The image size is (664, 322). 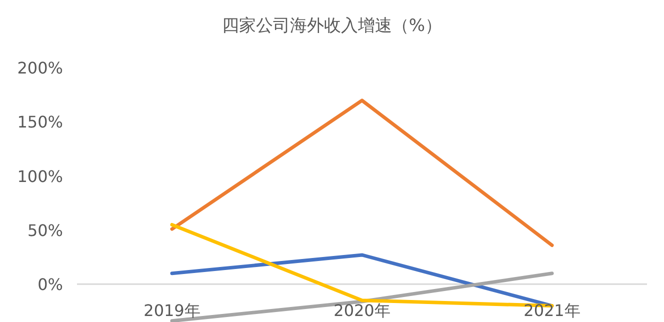 What do you see at coordinates (40, 176) in the screenshot?
I see `y-tick-label: 100%` at bounding box center [40, 176].